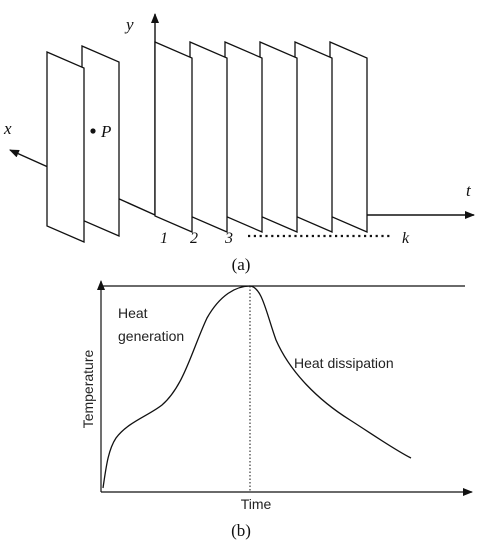 Image resolution: width=483 pixels, height=550 pixels. What do you see at coordinates (241, 264) in the screenshot?
I see `caption-a: (a)` at bounding box center [241, 264].